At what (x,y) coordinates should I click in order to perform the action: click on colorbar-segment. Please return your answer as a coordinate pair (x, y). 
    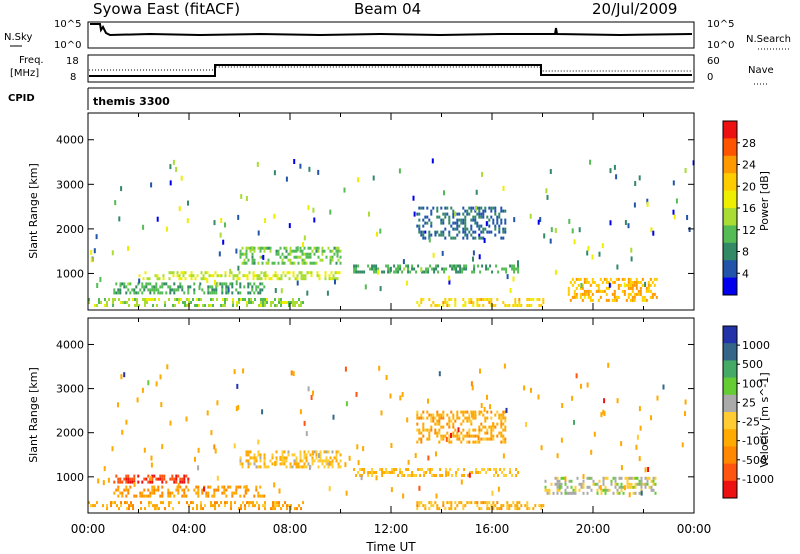
    Looking at the image, I should click on (730, 182).